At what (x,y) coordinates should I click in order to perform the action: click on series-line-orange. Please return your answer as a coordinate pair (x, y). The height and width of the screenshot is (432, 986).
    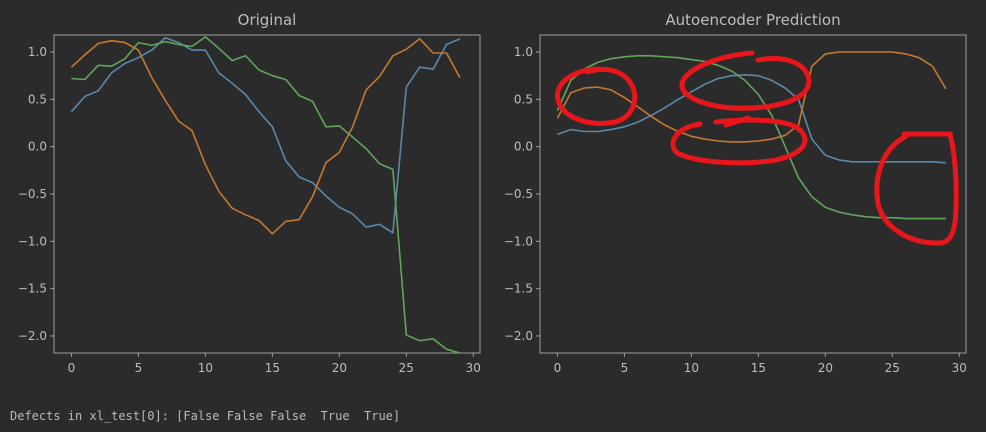
    Looking at the image, I should click on (751, 97).